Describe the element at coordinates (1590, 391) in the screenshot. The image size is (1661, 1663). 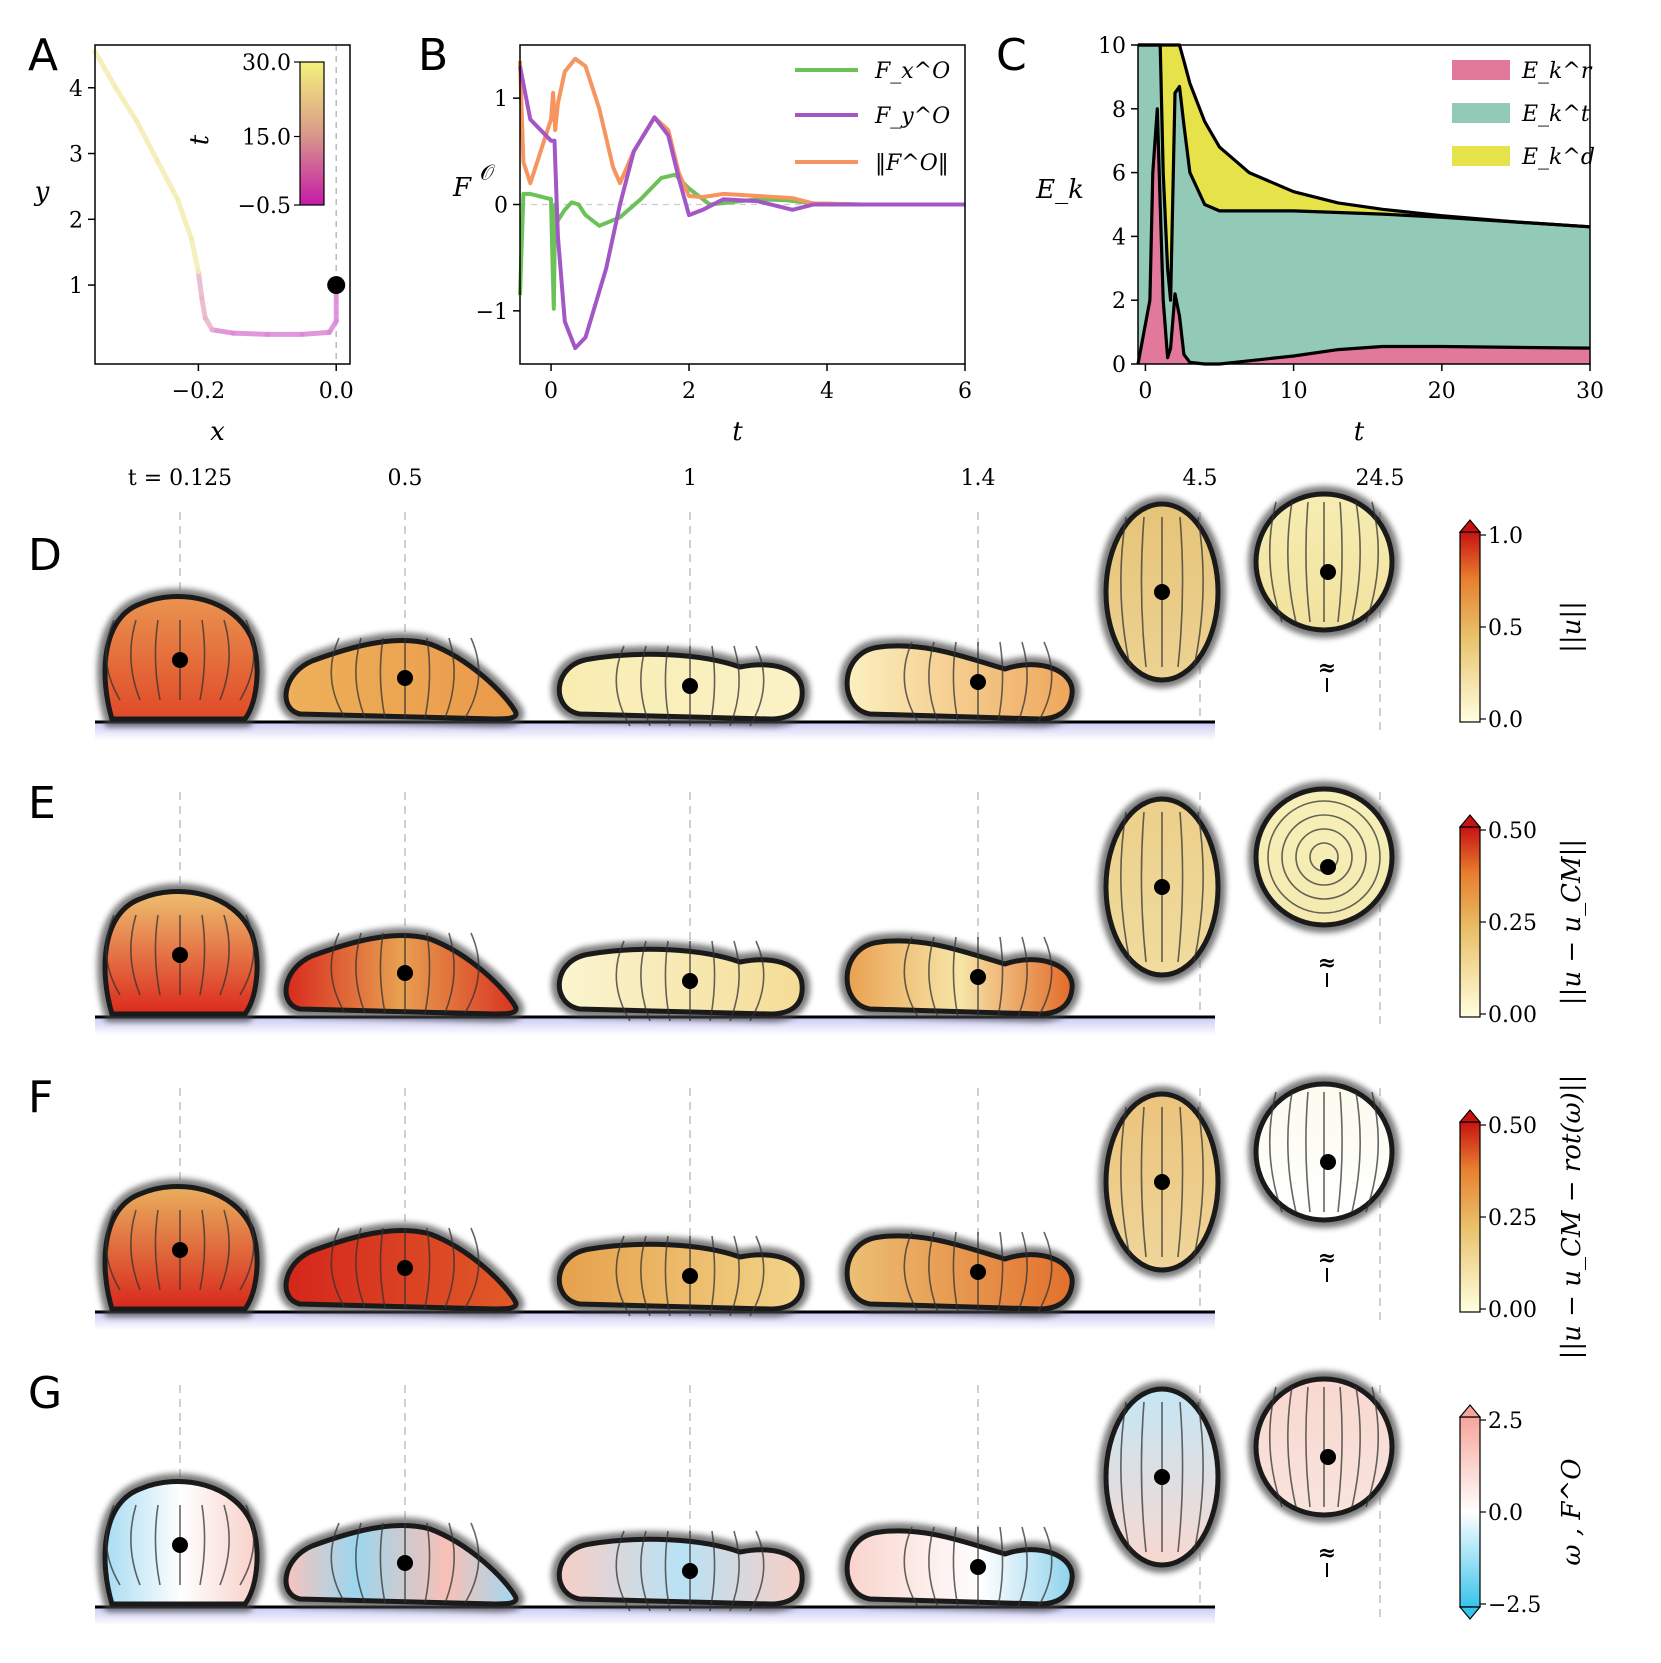
I see `c-xtick-label: 30` at that location.